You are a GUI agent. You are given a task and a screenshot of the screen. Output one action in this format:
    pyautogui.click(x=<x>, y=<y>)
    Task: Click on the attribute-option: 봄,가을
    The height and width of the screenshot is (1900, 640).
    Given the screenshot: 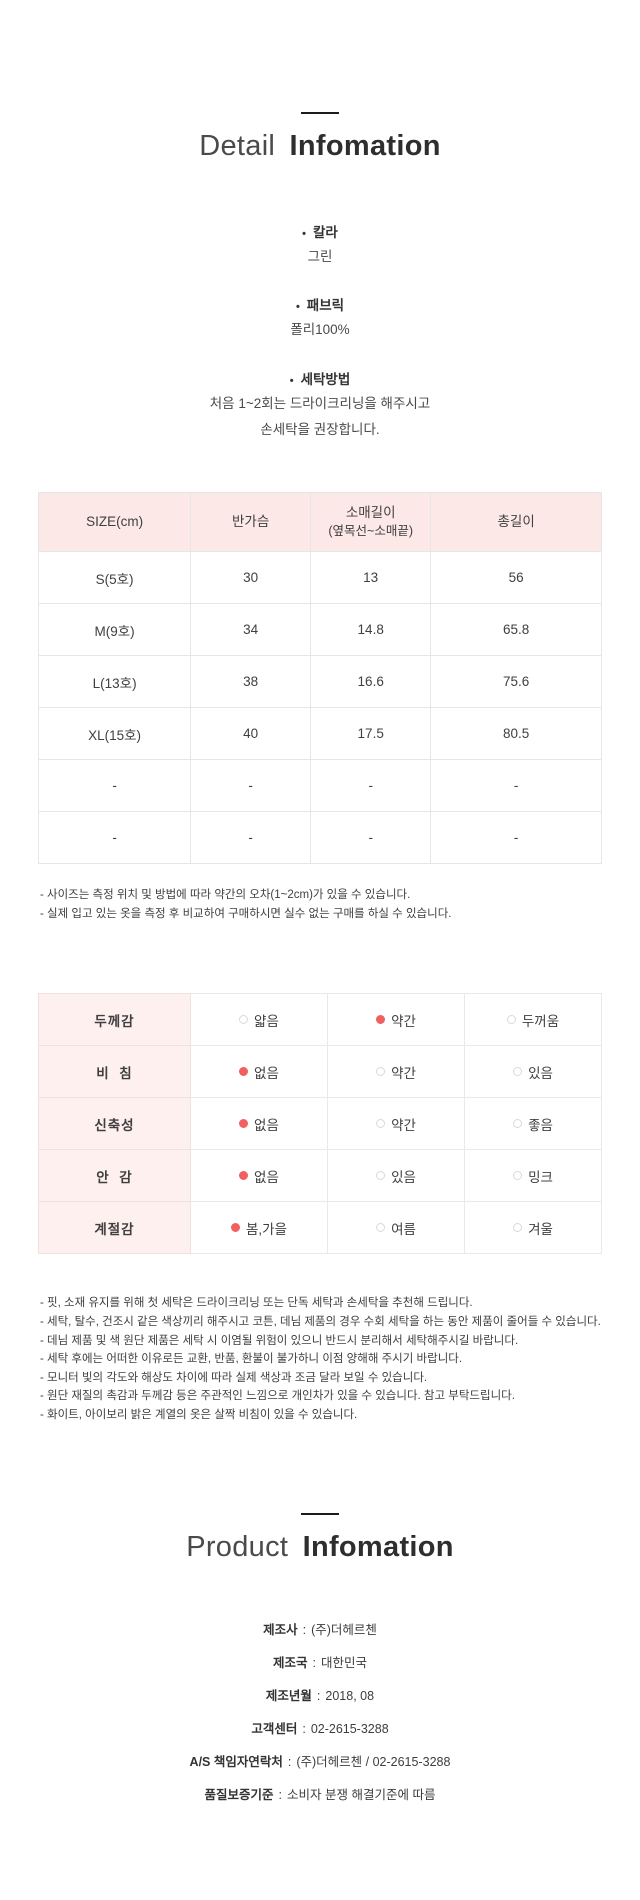 What is the action you would take?
    pyautogui.click(x=259, y=1228)
    